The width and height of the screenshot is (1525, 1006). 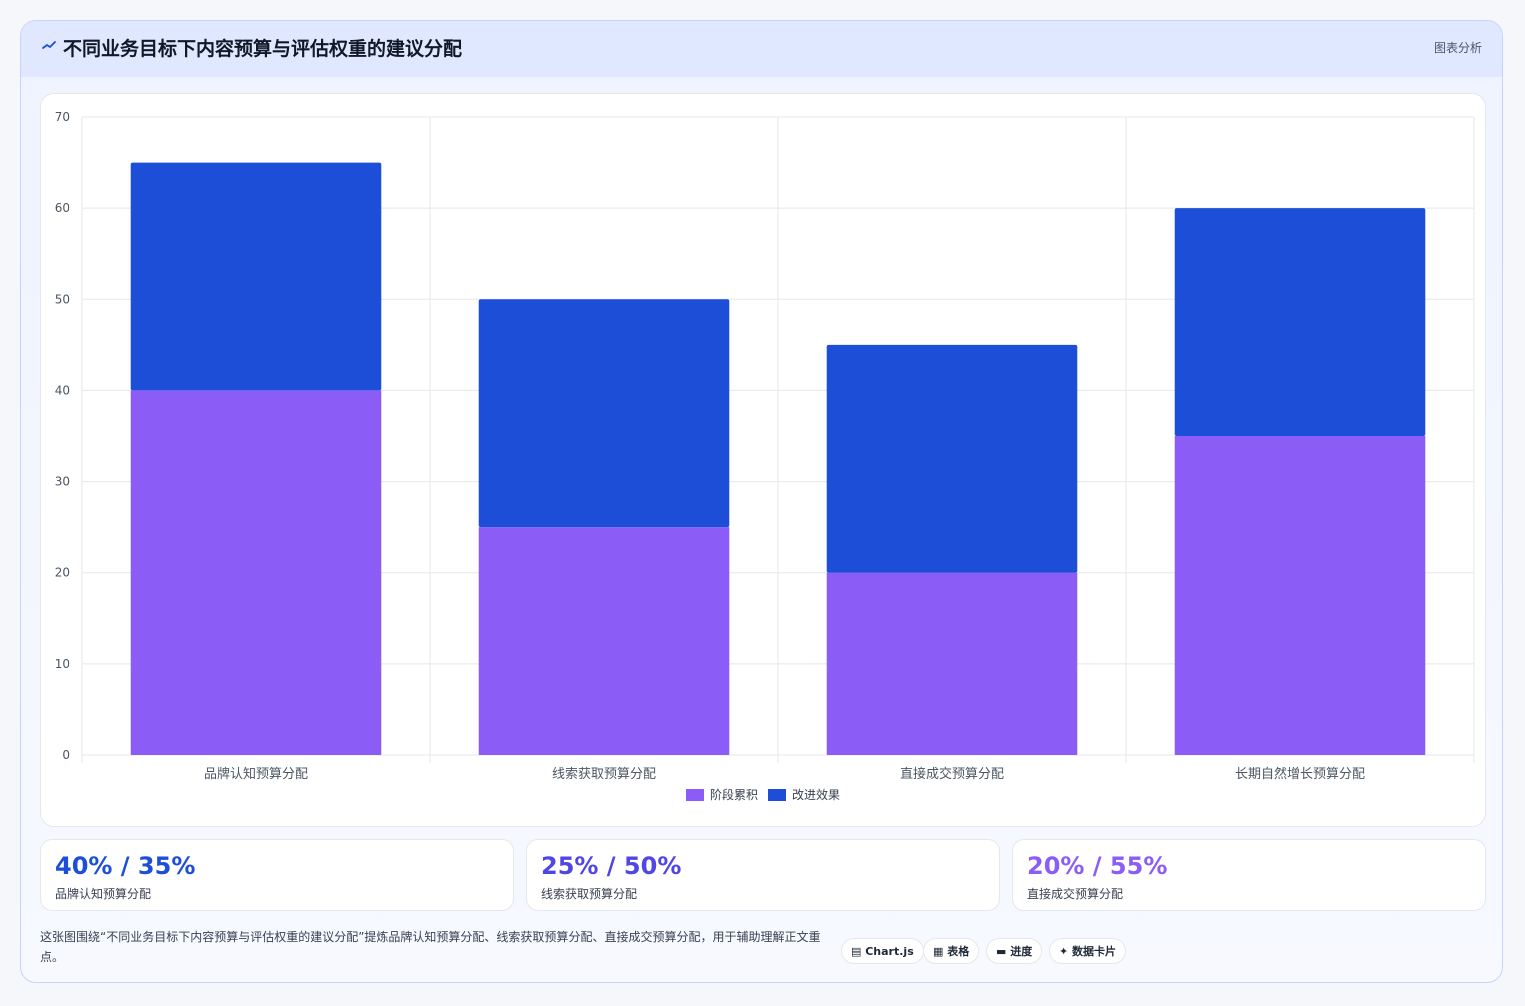 What do you see at coordinates (62, 482) in the screenshot?
I see `y-tick-label: 30` at bounding box center [62, 482].